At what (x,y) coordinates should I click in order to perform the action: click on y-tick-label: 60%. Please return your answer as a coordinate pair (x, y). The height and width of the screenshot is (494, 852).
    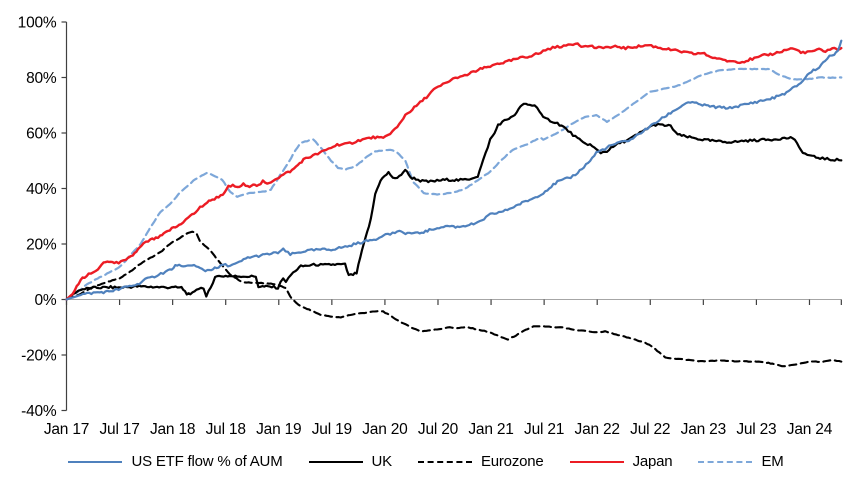
    Looking at the image, I should click on (41, 134).